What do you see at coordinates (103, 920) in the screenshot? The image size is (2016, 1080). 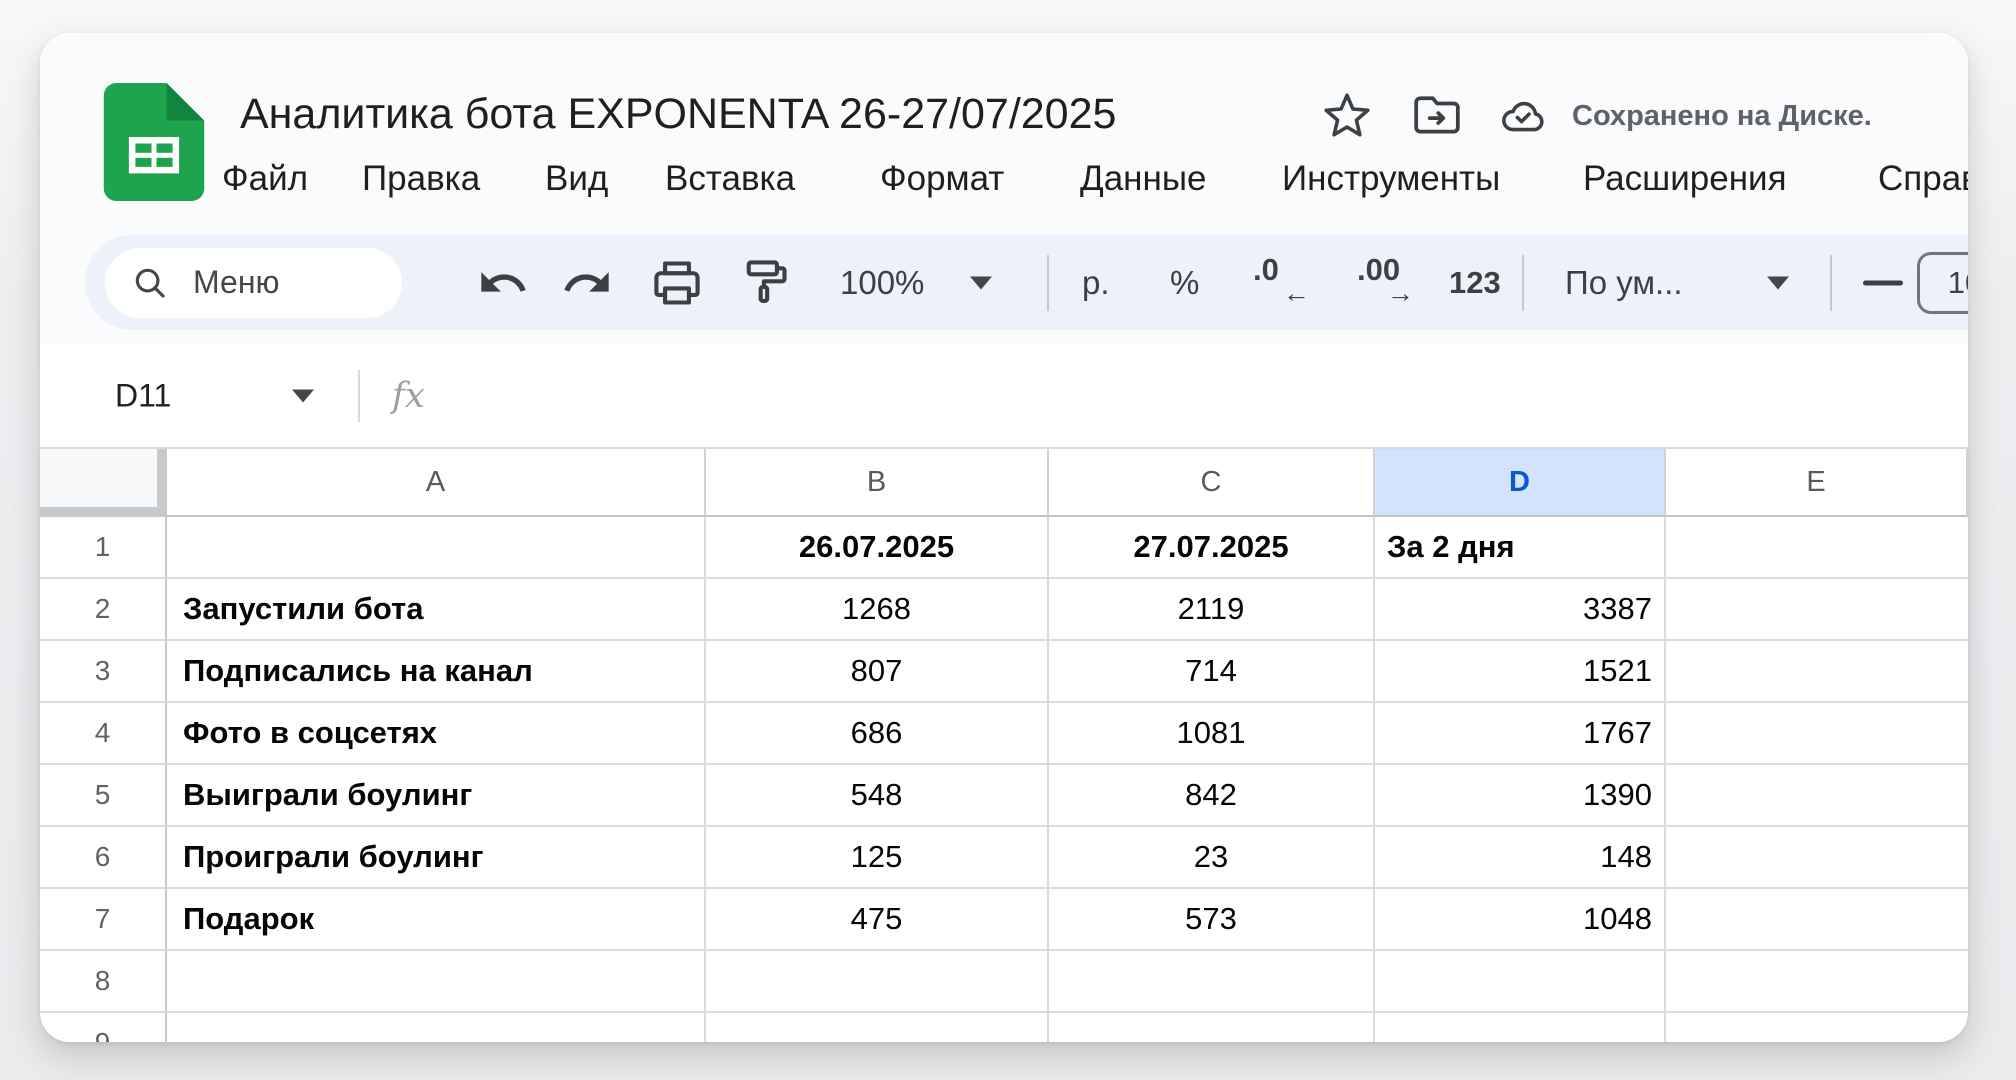 I see `row-header: 7` at bounding box center [103, 920].